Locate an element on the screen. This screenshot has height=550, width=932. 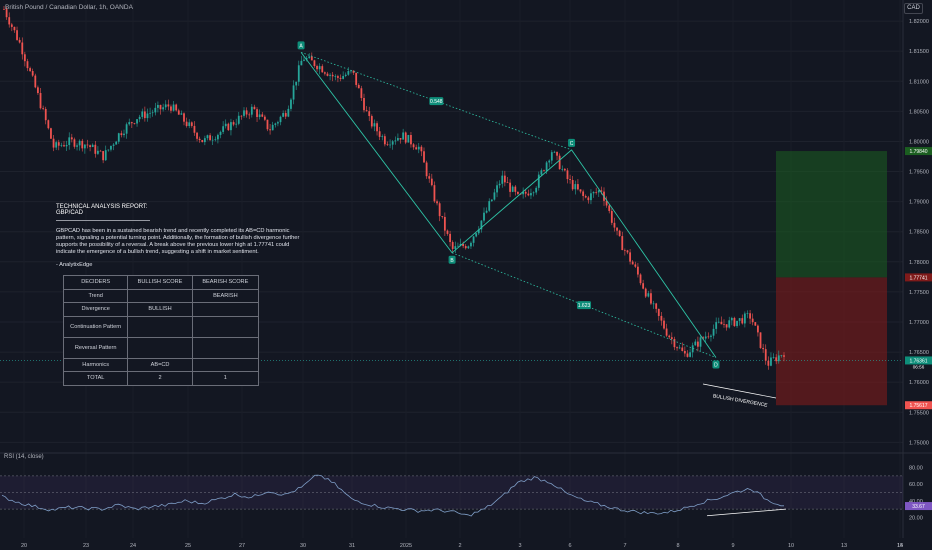
price-tick-label: 1.78000 is located at coordinates (919, 263).